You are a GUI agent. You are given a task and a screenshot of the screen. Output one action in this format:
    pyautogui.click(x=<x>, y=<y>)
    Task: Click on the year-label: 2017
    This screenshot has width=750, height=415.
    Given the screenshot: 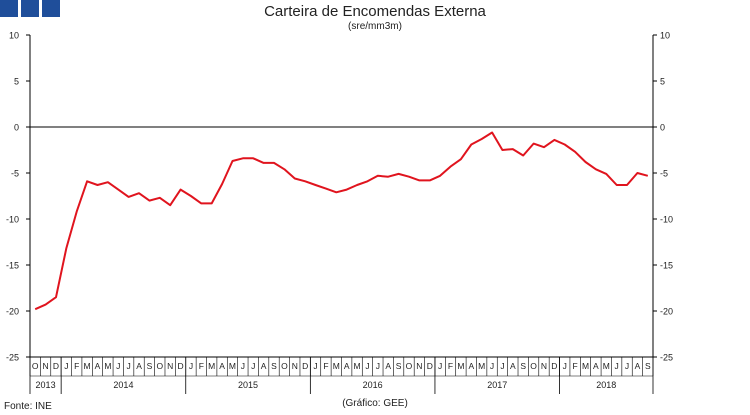 What is the action you would take?
    pyautogui.click(x=497, y=385)
    